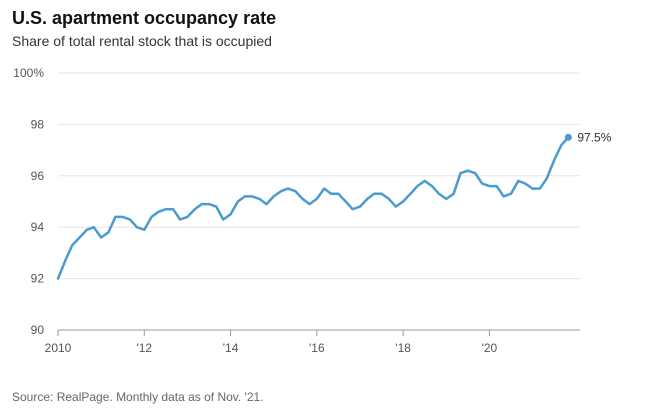 This screenshot has width=647, height=410. I want to click on end-value-label: 97.5%, so click(594, 137).